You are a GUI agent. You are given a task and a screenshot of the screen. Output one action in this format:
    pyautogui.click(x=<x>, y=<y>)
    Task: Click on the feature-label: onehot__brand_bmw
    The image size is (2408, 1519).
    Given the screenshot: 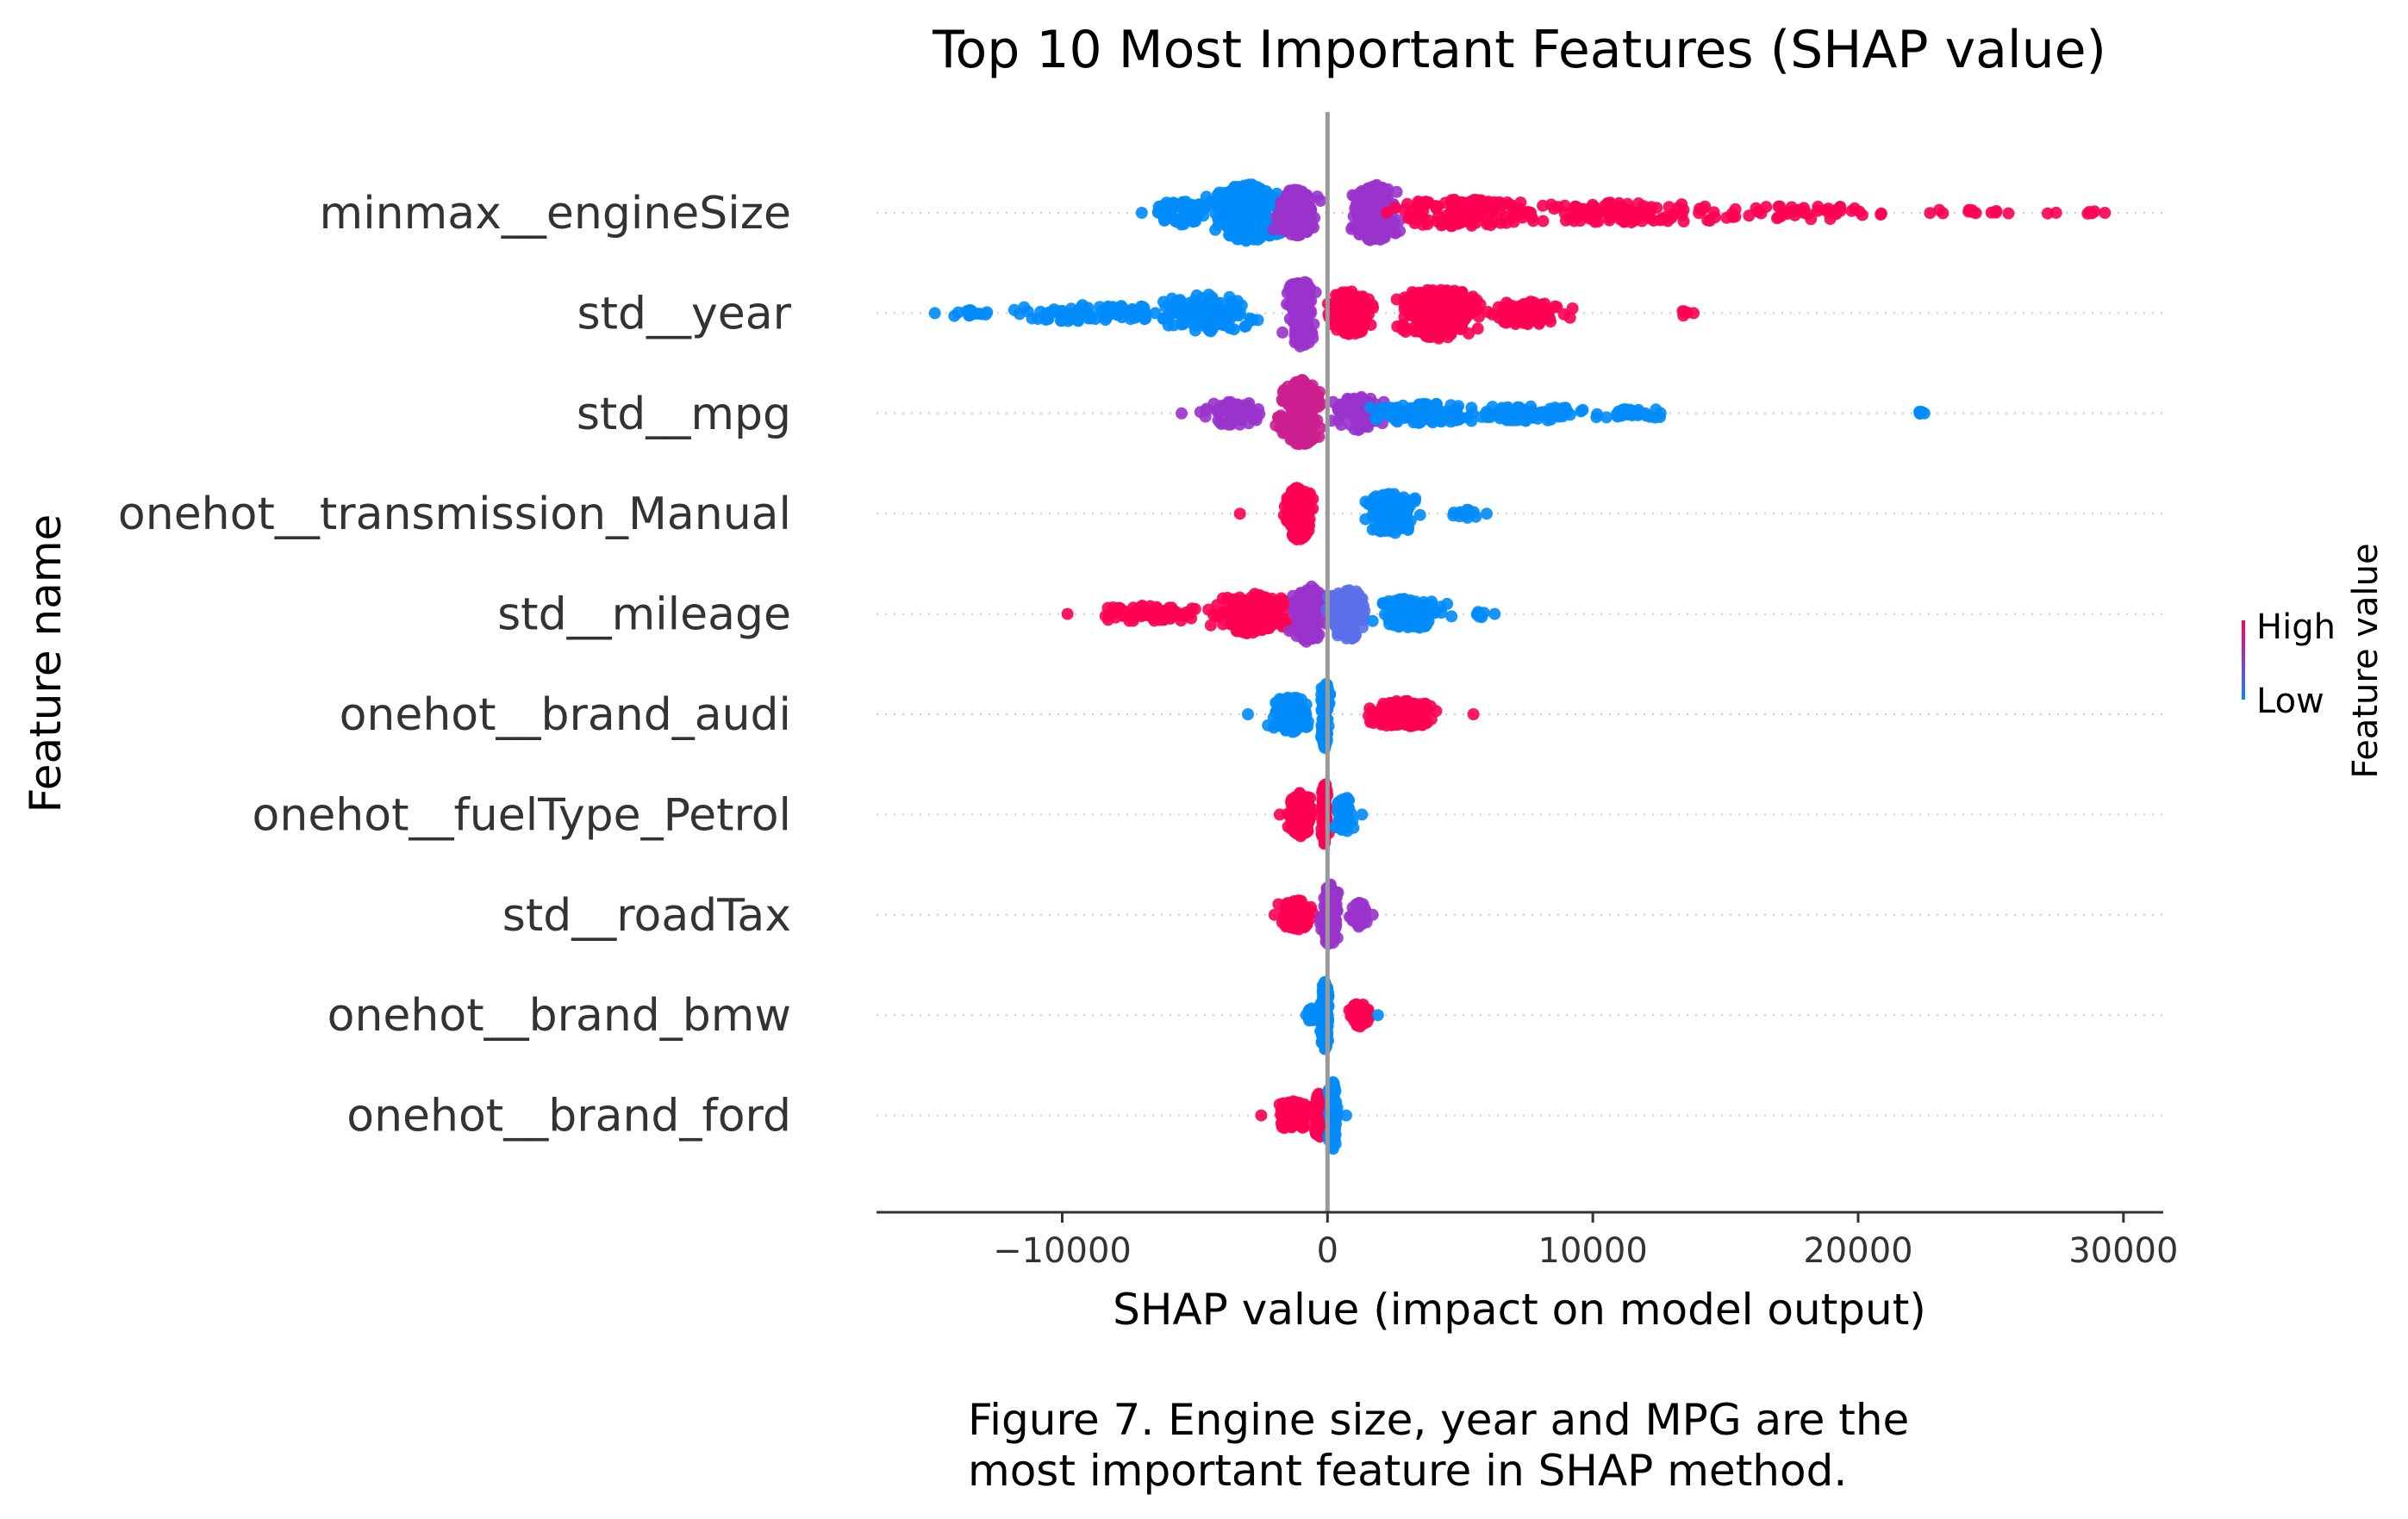 What is the action you would take?
    pyautogui.click(x=559, y=1016)
    